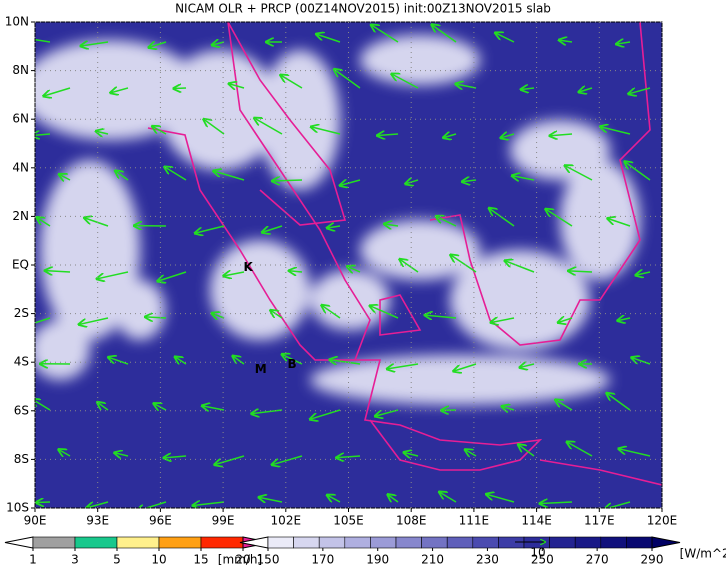 The image size is (726, 575). Describe the element at coordinates (200, 560) in the screenshot. I see `colorbar-label: 15` at that location.